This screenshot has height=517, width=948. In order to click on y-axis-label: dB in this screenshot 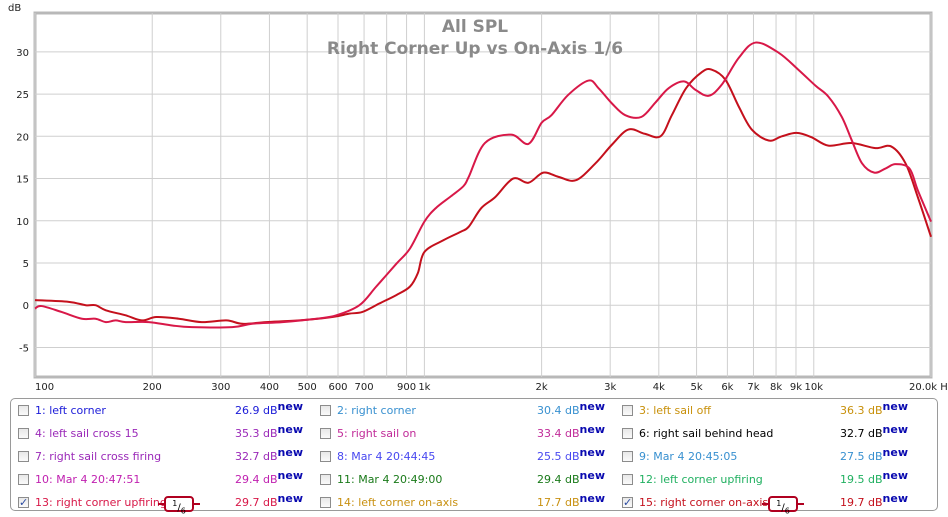, I will do `click(14, 8)`.